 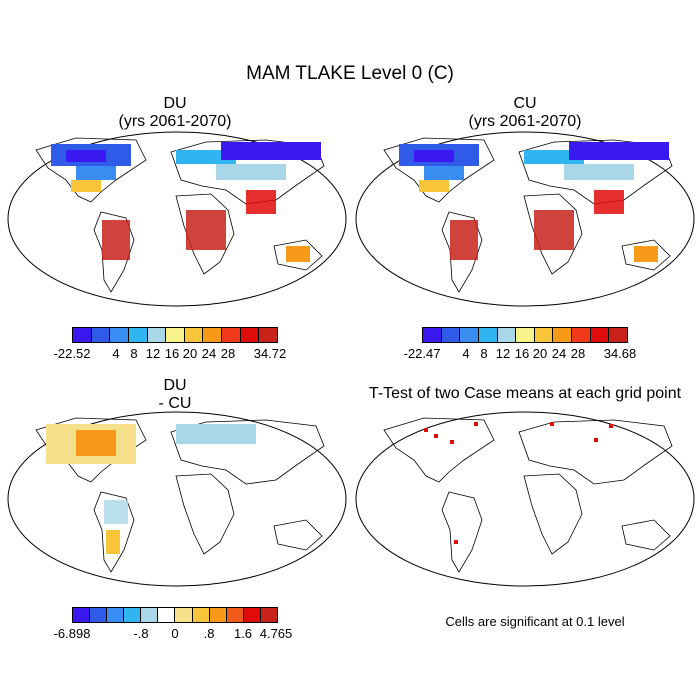 I want to click on tick-diff-3: .8, so click(x=209, y=633).